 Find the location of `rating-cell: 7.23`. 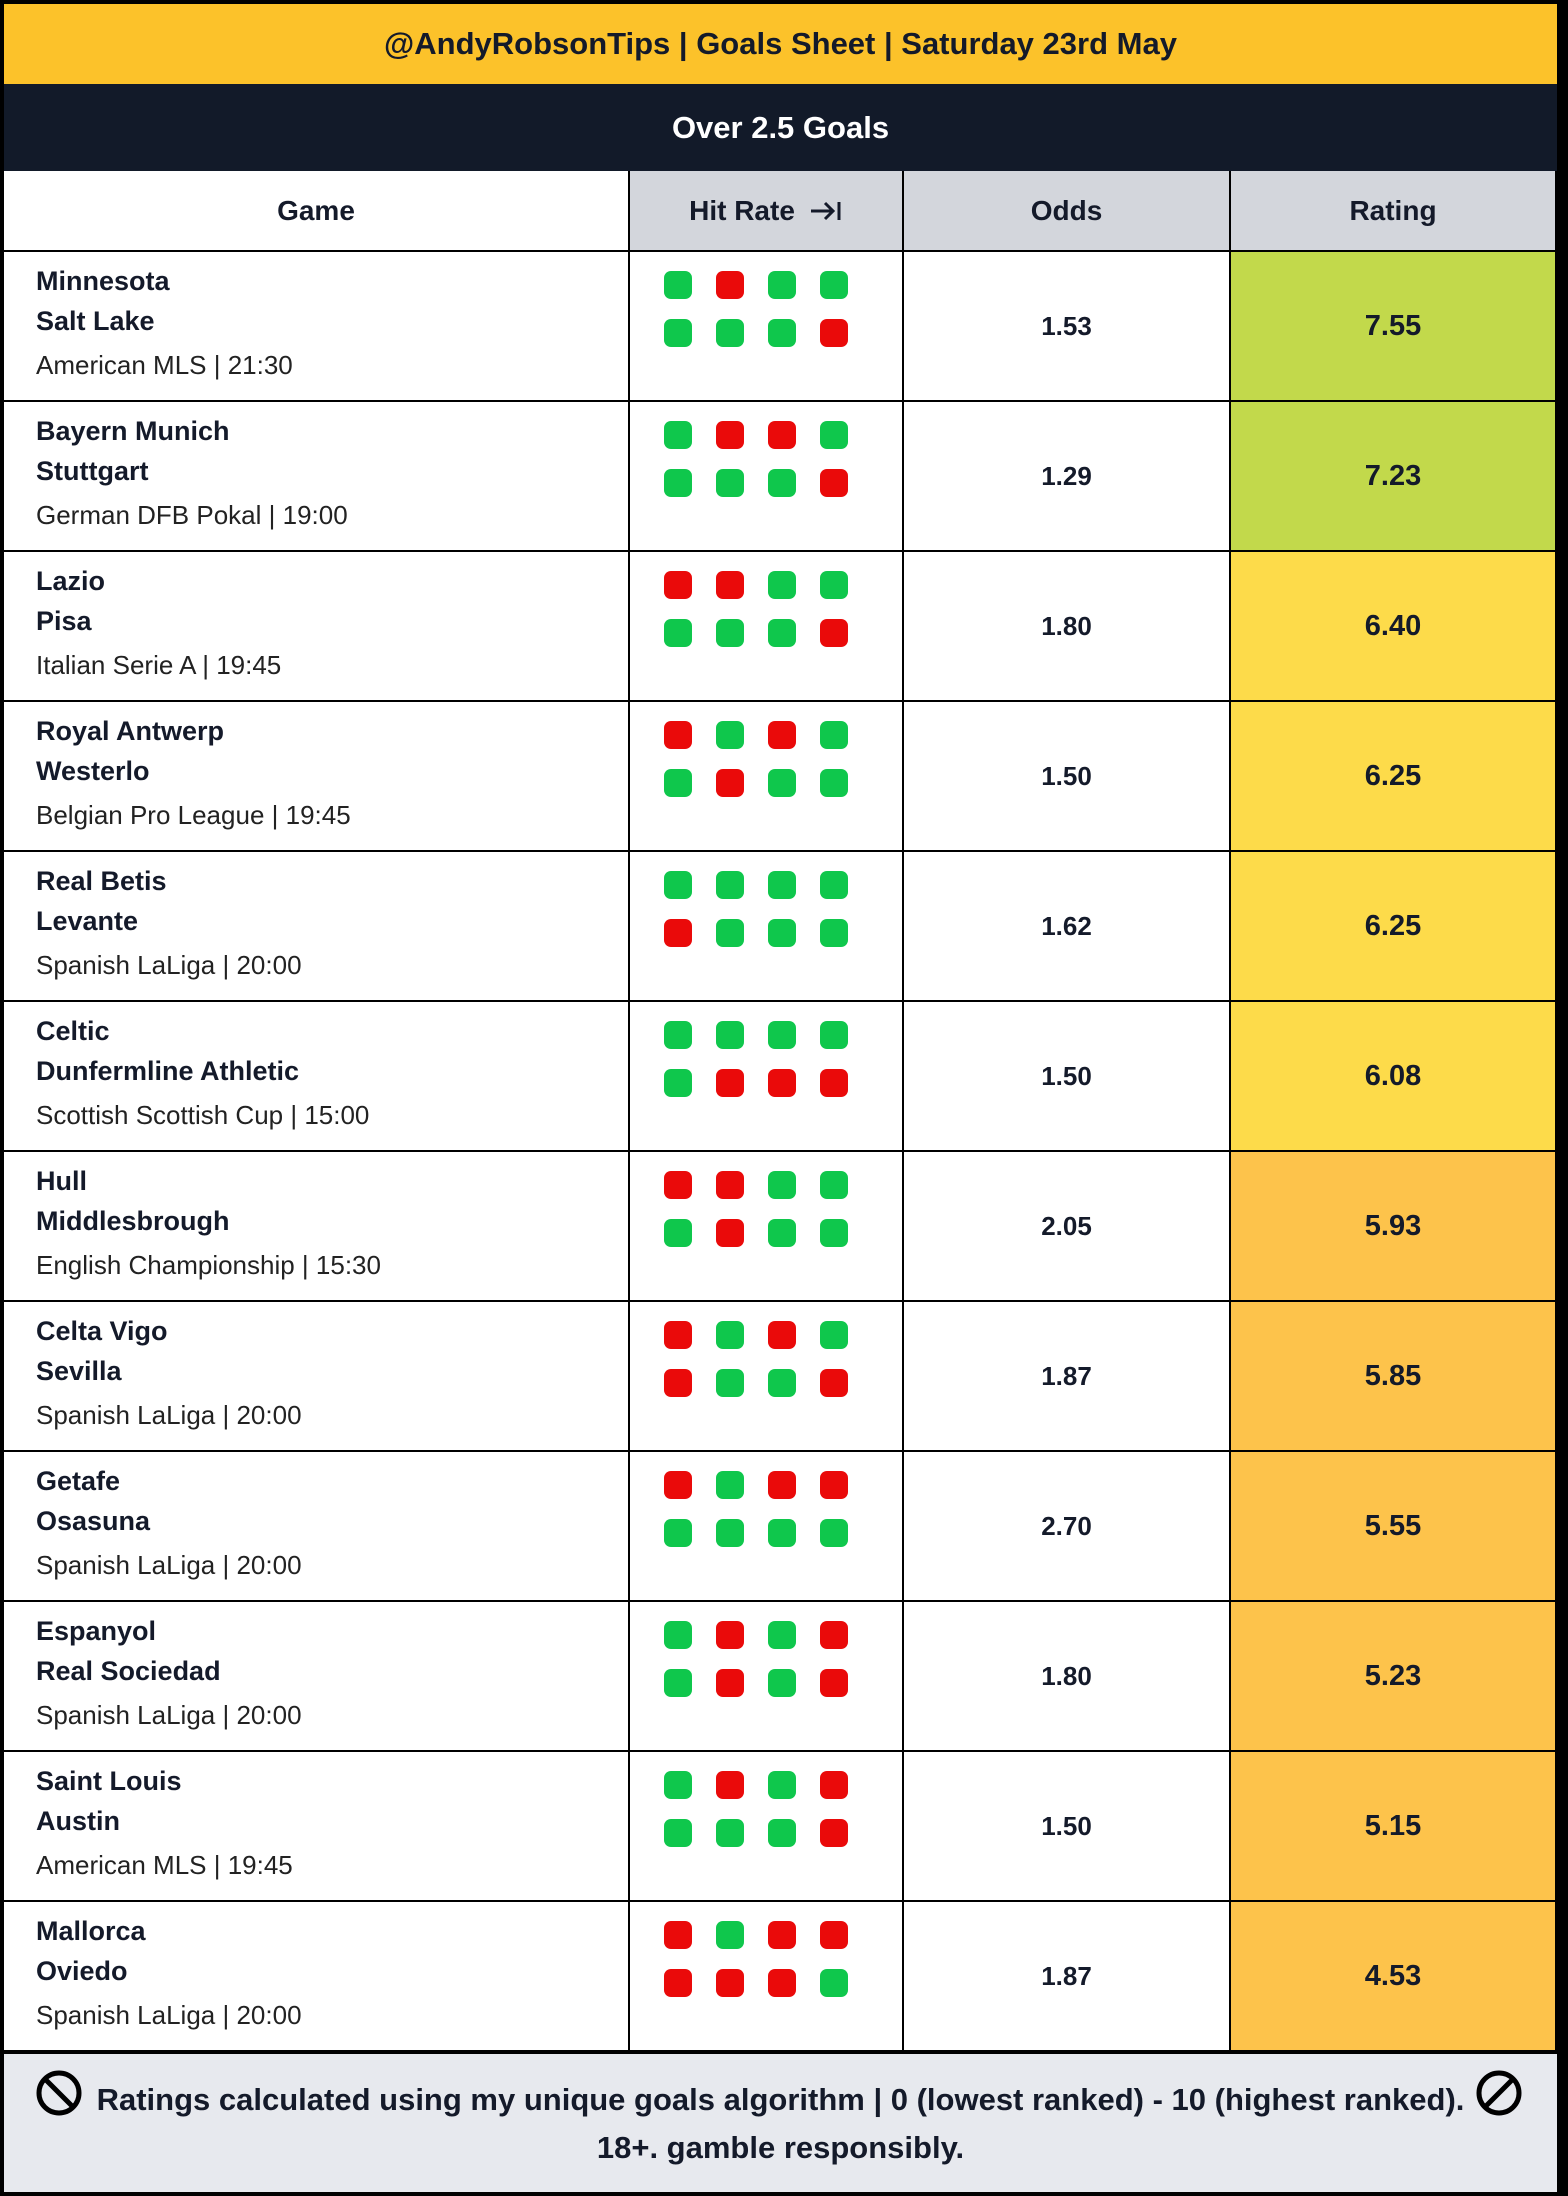

rating-cell: 7.23 is located at coordinates (1394, 477).